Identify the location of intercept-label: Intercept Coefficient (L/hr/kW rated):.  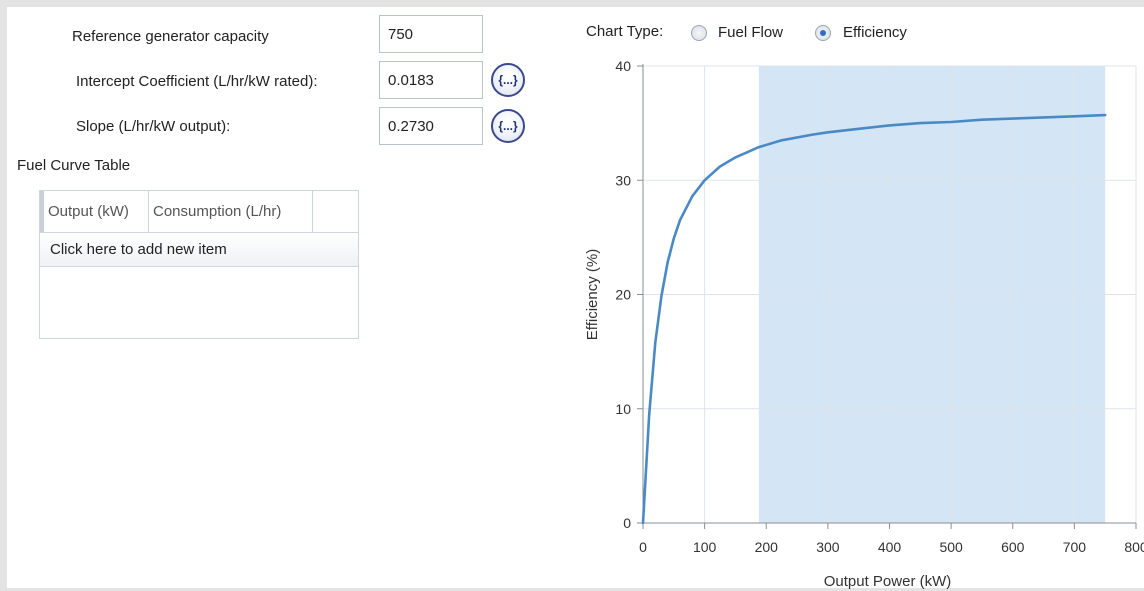
(197, 81).